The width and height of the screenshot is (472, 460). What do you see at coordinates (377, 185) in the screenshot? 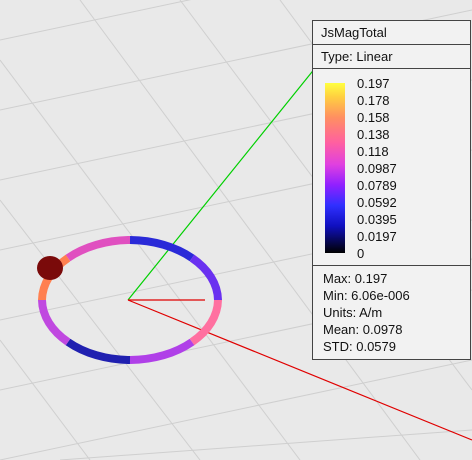
I see `scale-label: 0.0789` at bounding box center [377, 185].